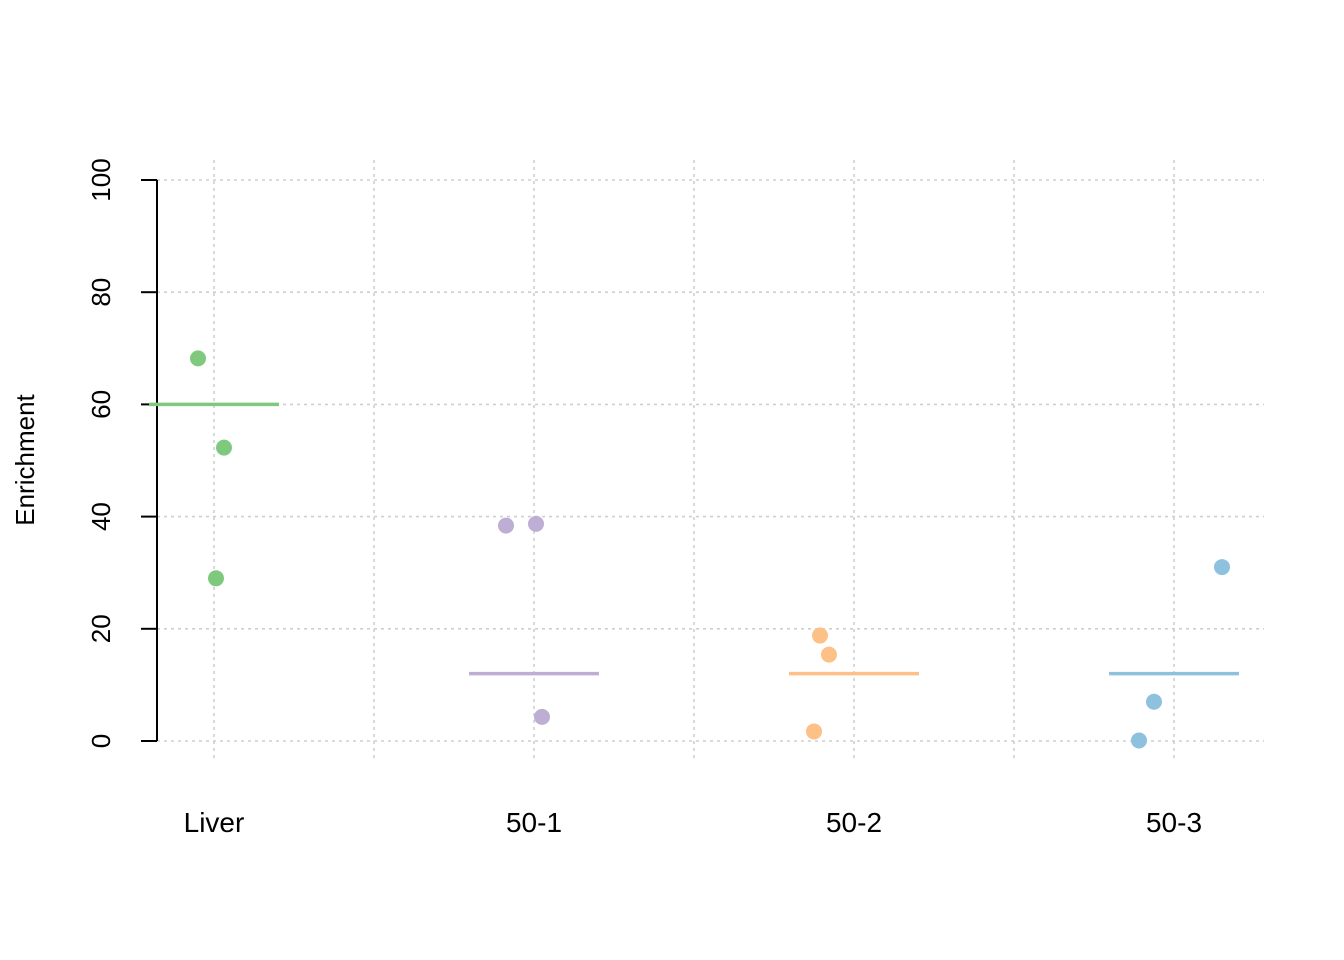 Image resolution: width=1344 pixels, height=960 pixels. What do you see at coordinates (101, 292) in the screenshot?
I see `y-tick-label: 80` at bounding box center [101, 292].